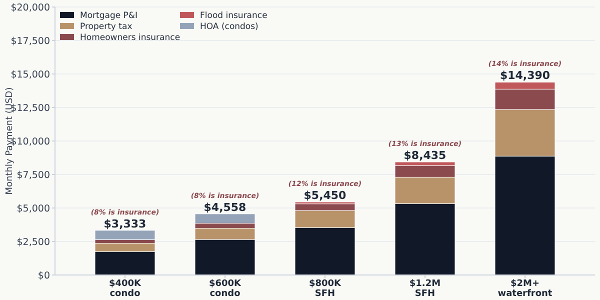  I want to click on total-label: $5,450, so click(325, 195).